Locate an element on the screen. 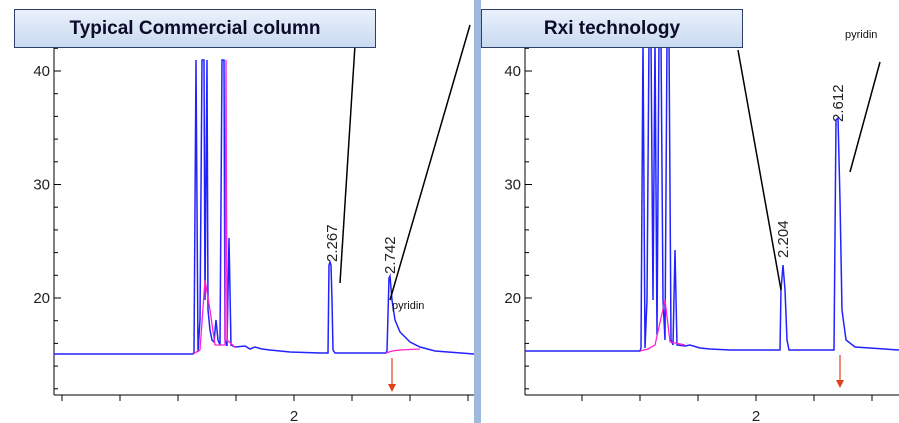 The image size is (899, 423). panel-divider is located at coordinates (477, 211).